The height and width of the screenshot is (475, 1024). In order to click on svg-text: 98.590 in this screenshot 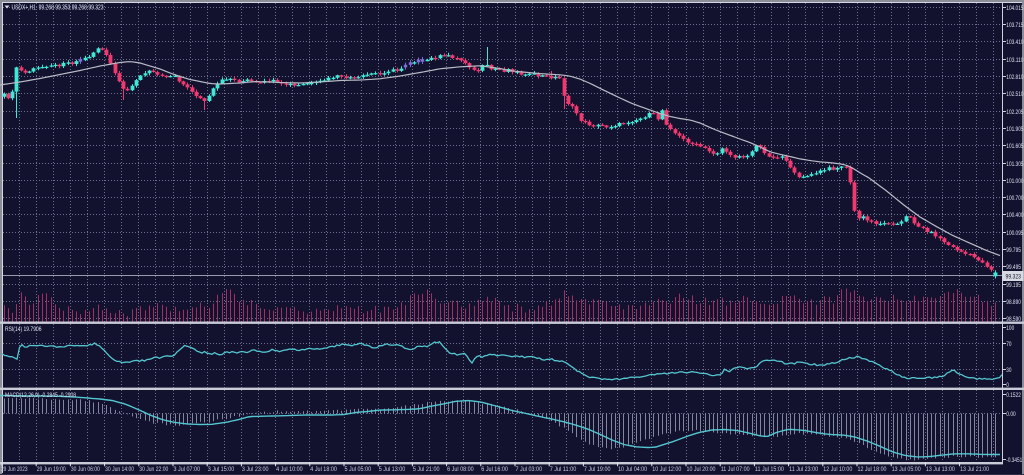, I will do `click(1013, 319)`.